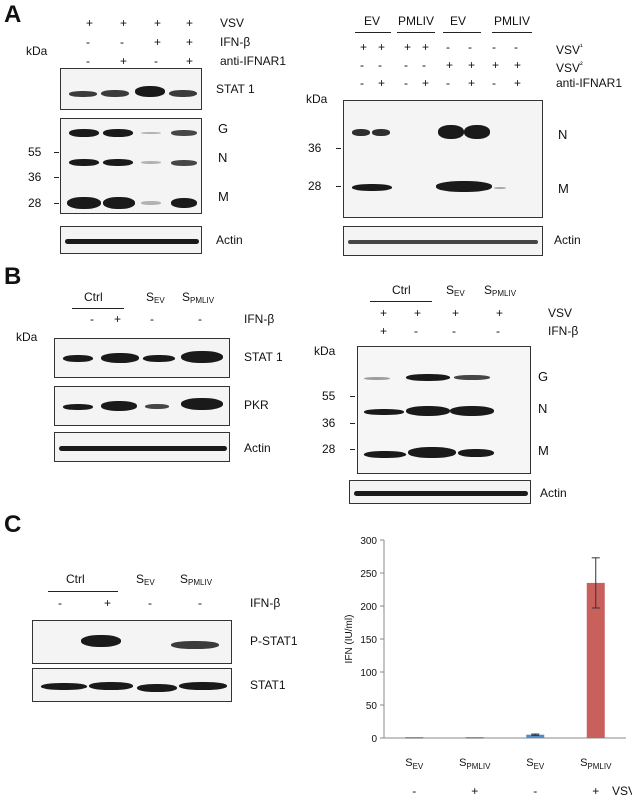  Describe the element at coordinates (543, 408) in the screenshot. I see `b-right-band-n: N` at that location.